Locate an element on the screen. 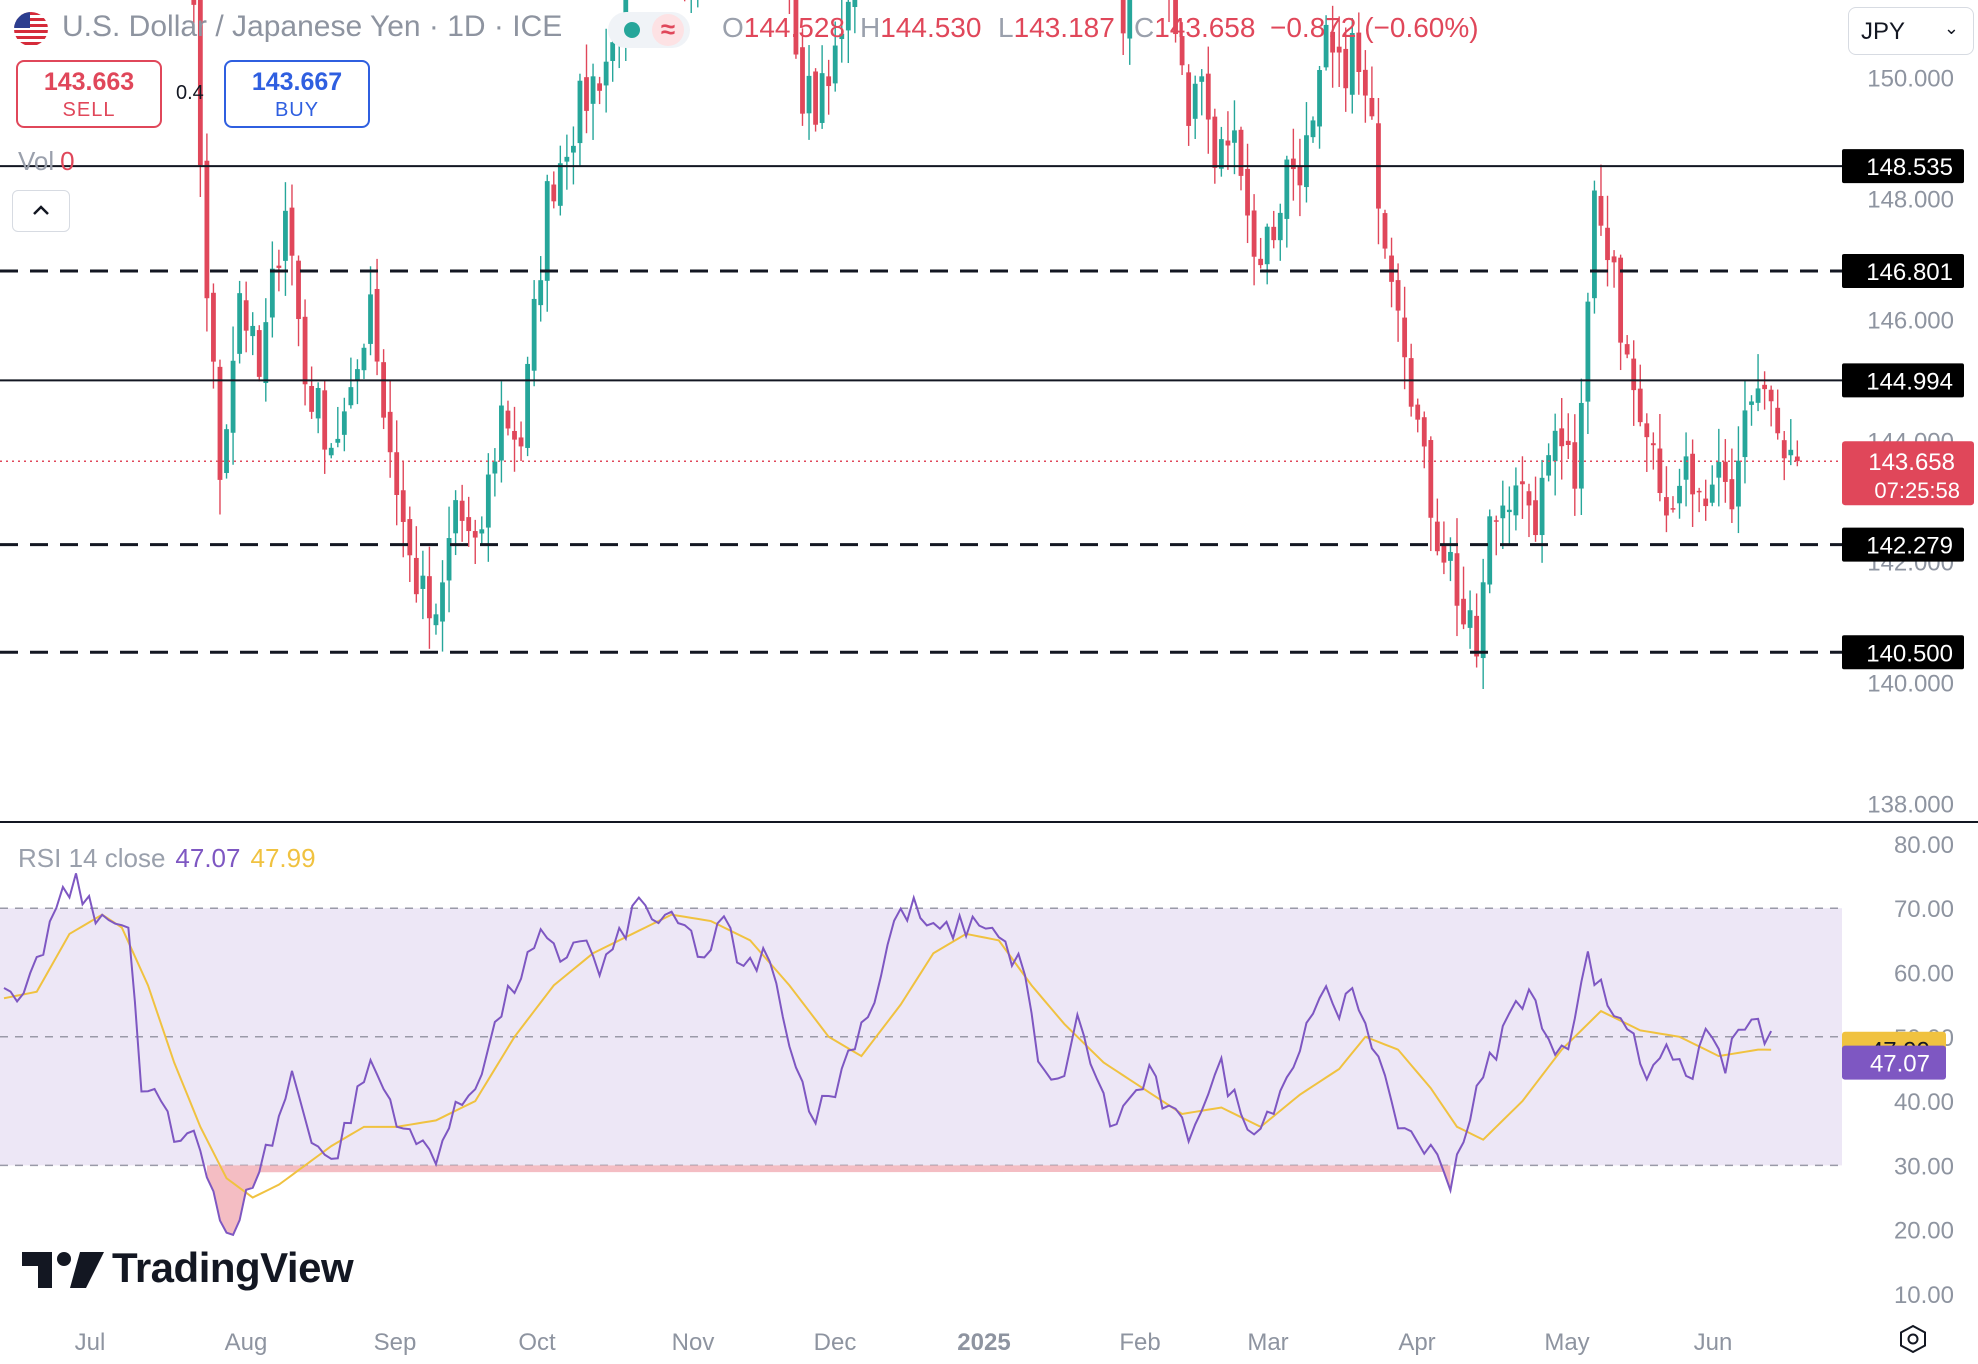 This screenshot has width=1978, height=1364. rsi-axis-tick: 30.00 is located at coordinates (1924, 1166).